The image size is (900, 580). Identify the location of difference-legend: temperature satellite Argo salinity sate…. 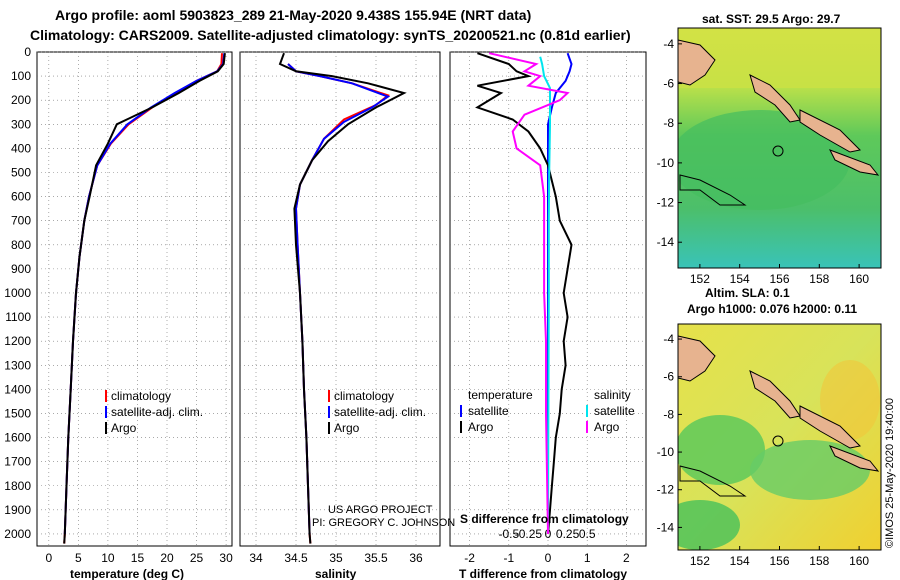
(547, 411).